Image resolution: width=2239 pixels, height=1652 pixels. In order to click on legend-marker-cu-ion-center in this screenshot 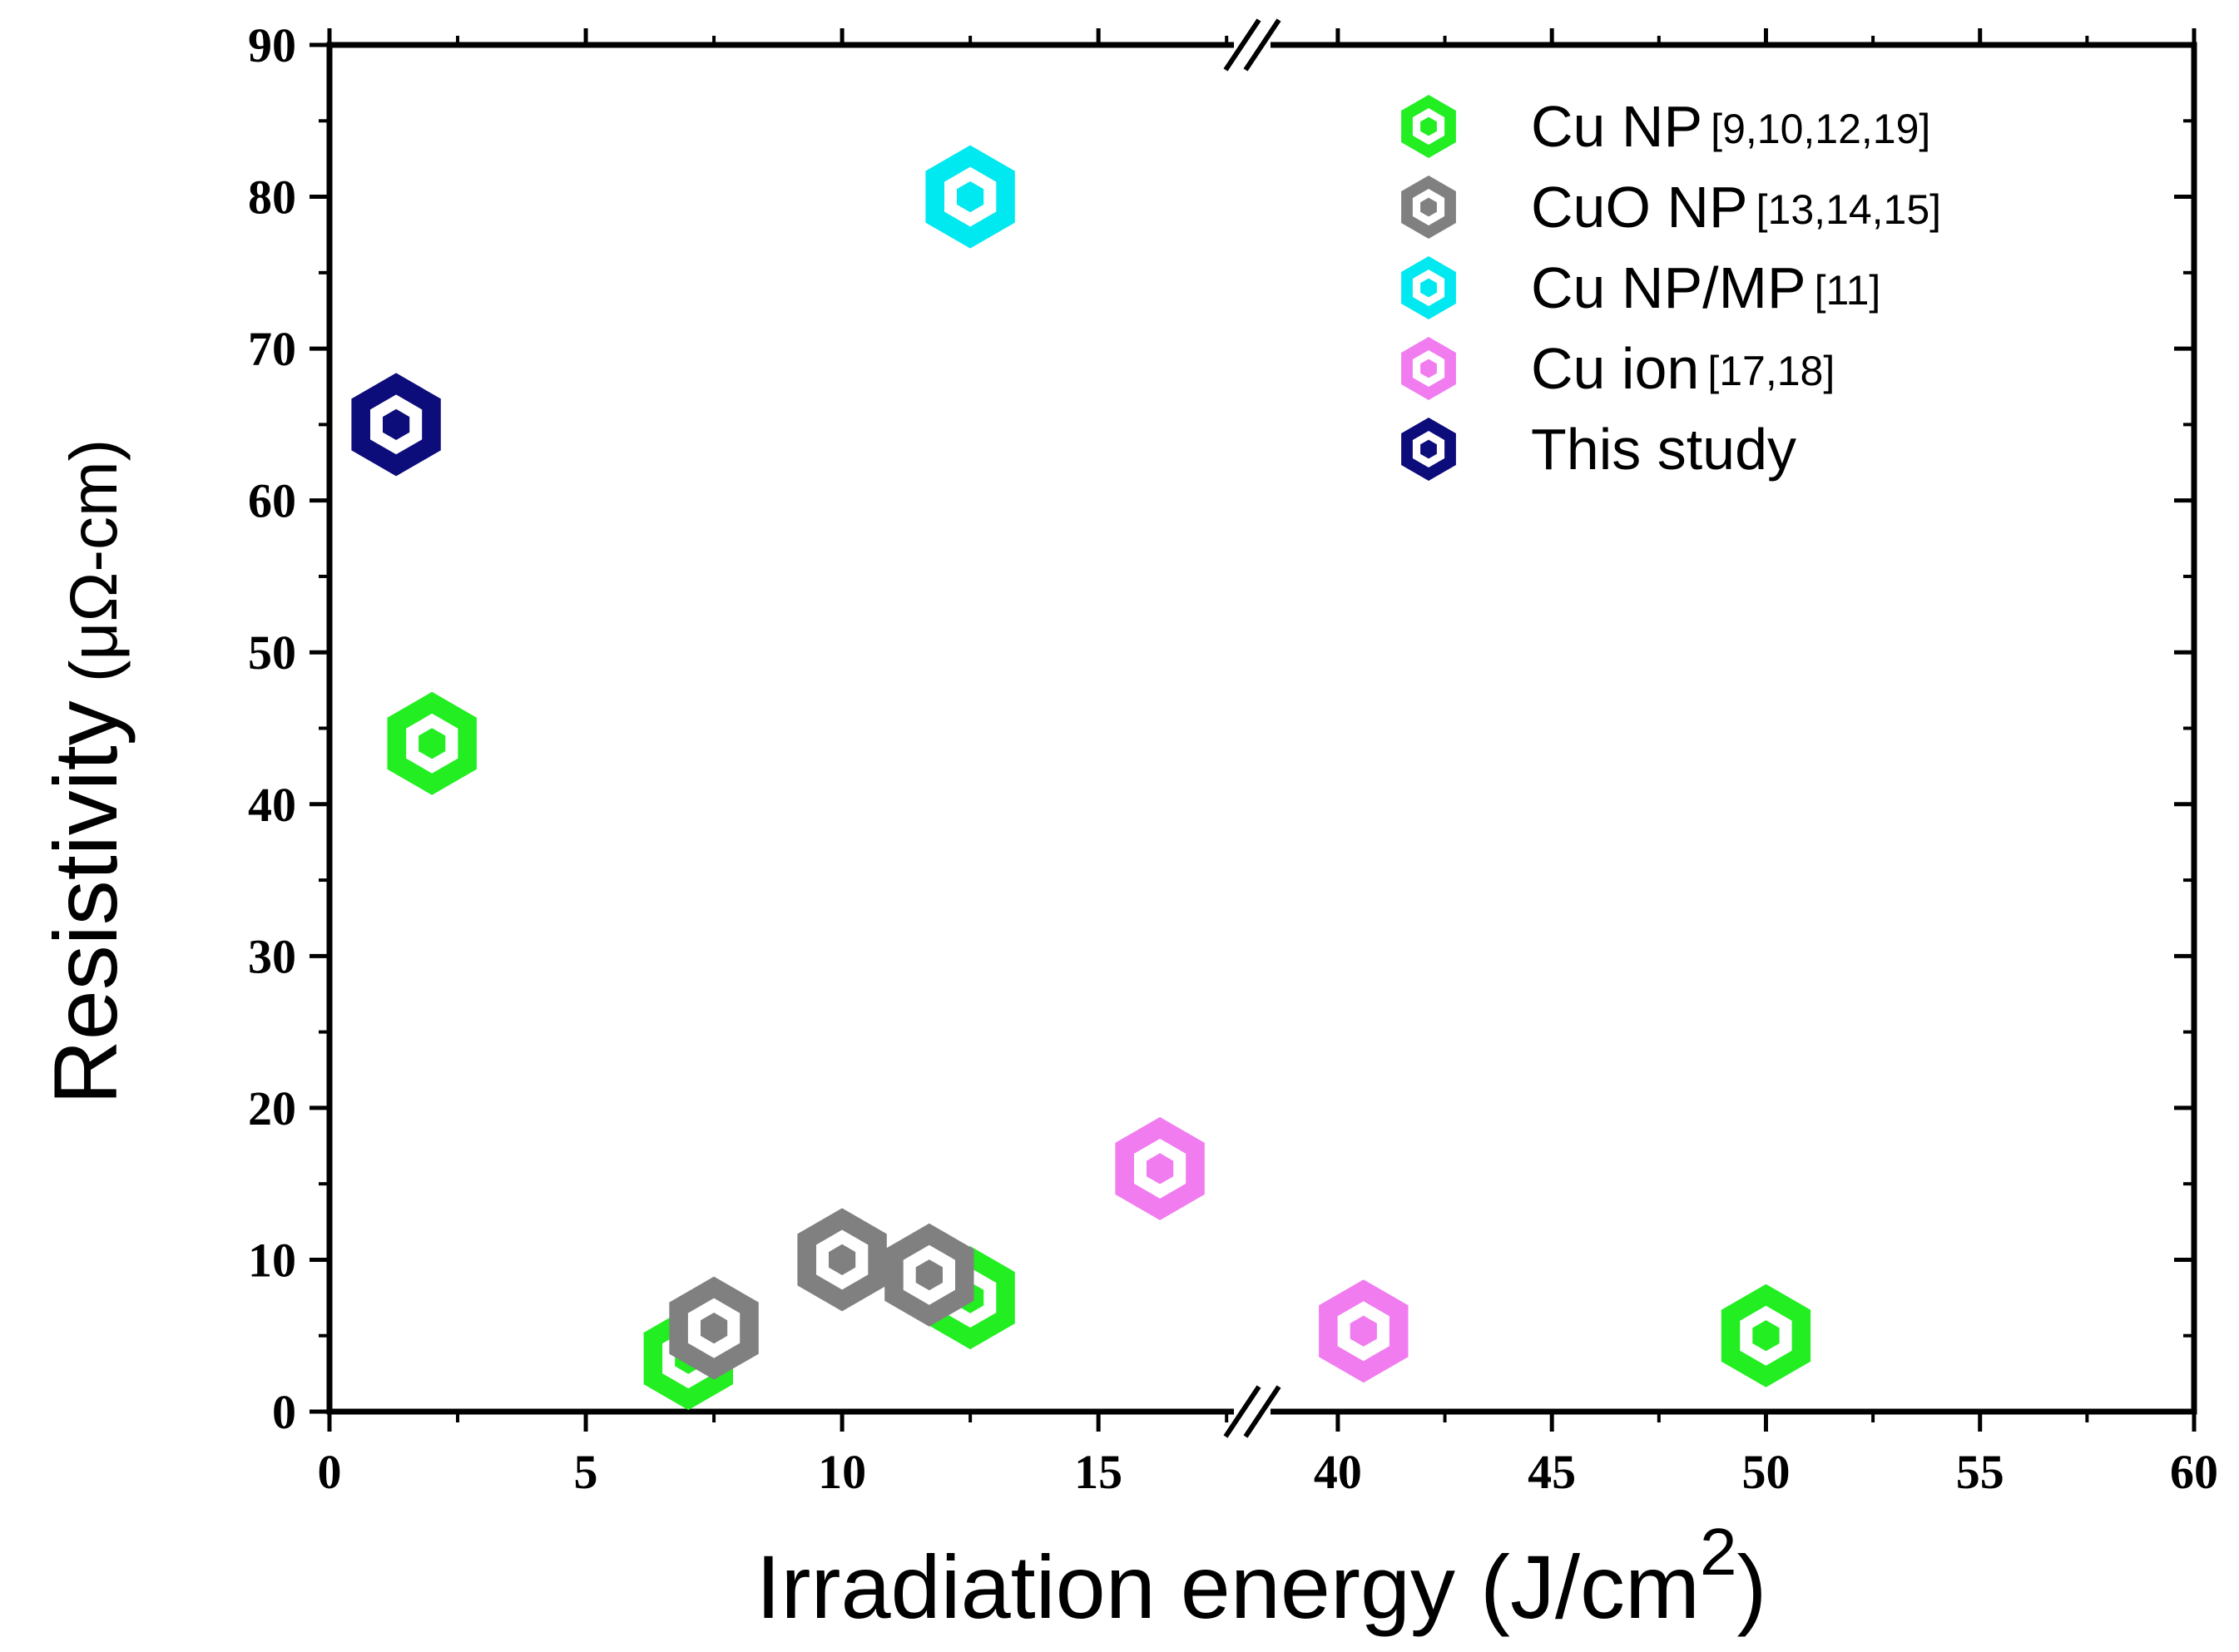, I will do `click(1428, 368)`.